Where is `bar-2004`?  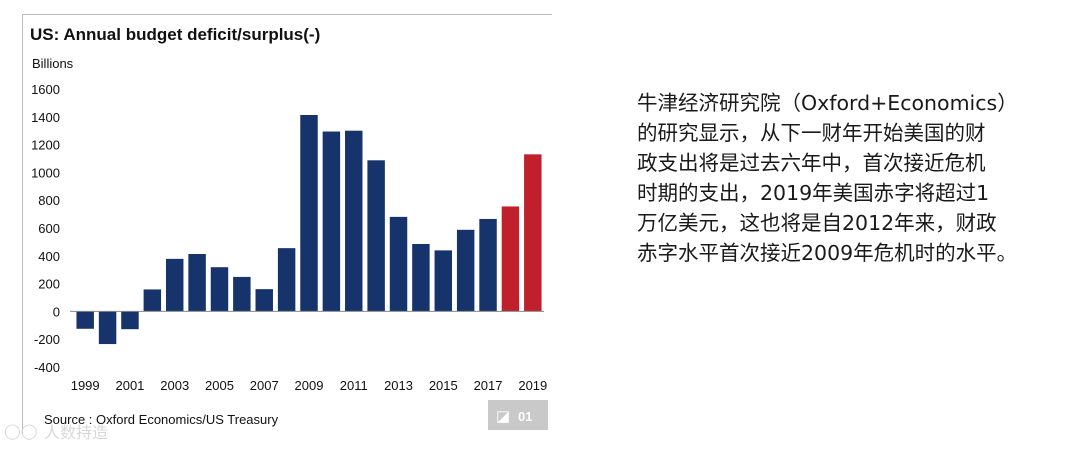
bar-2004 is located at coordinates (197, 282).